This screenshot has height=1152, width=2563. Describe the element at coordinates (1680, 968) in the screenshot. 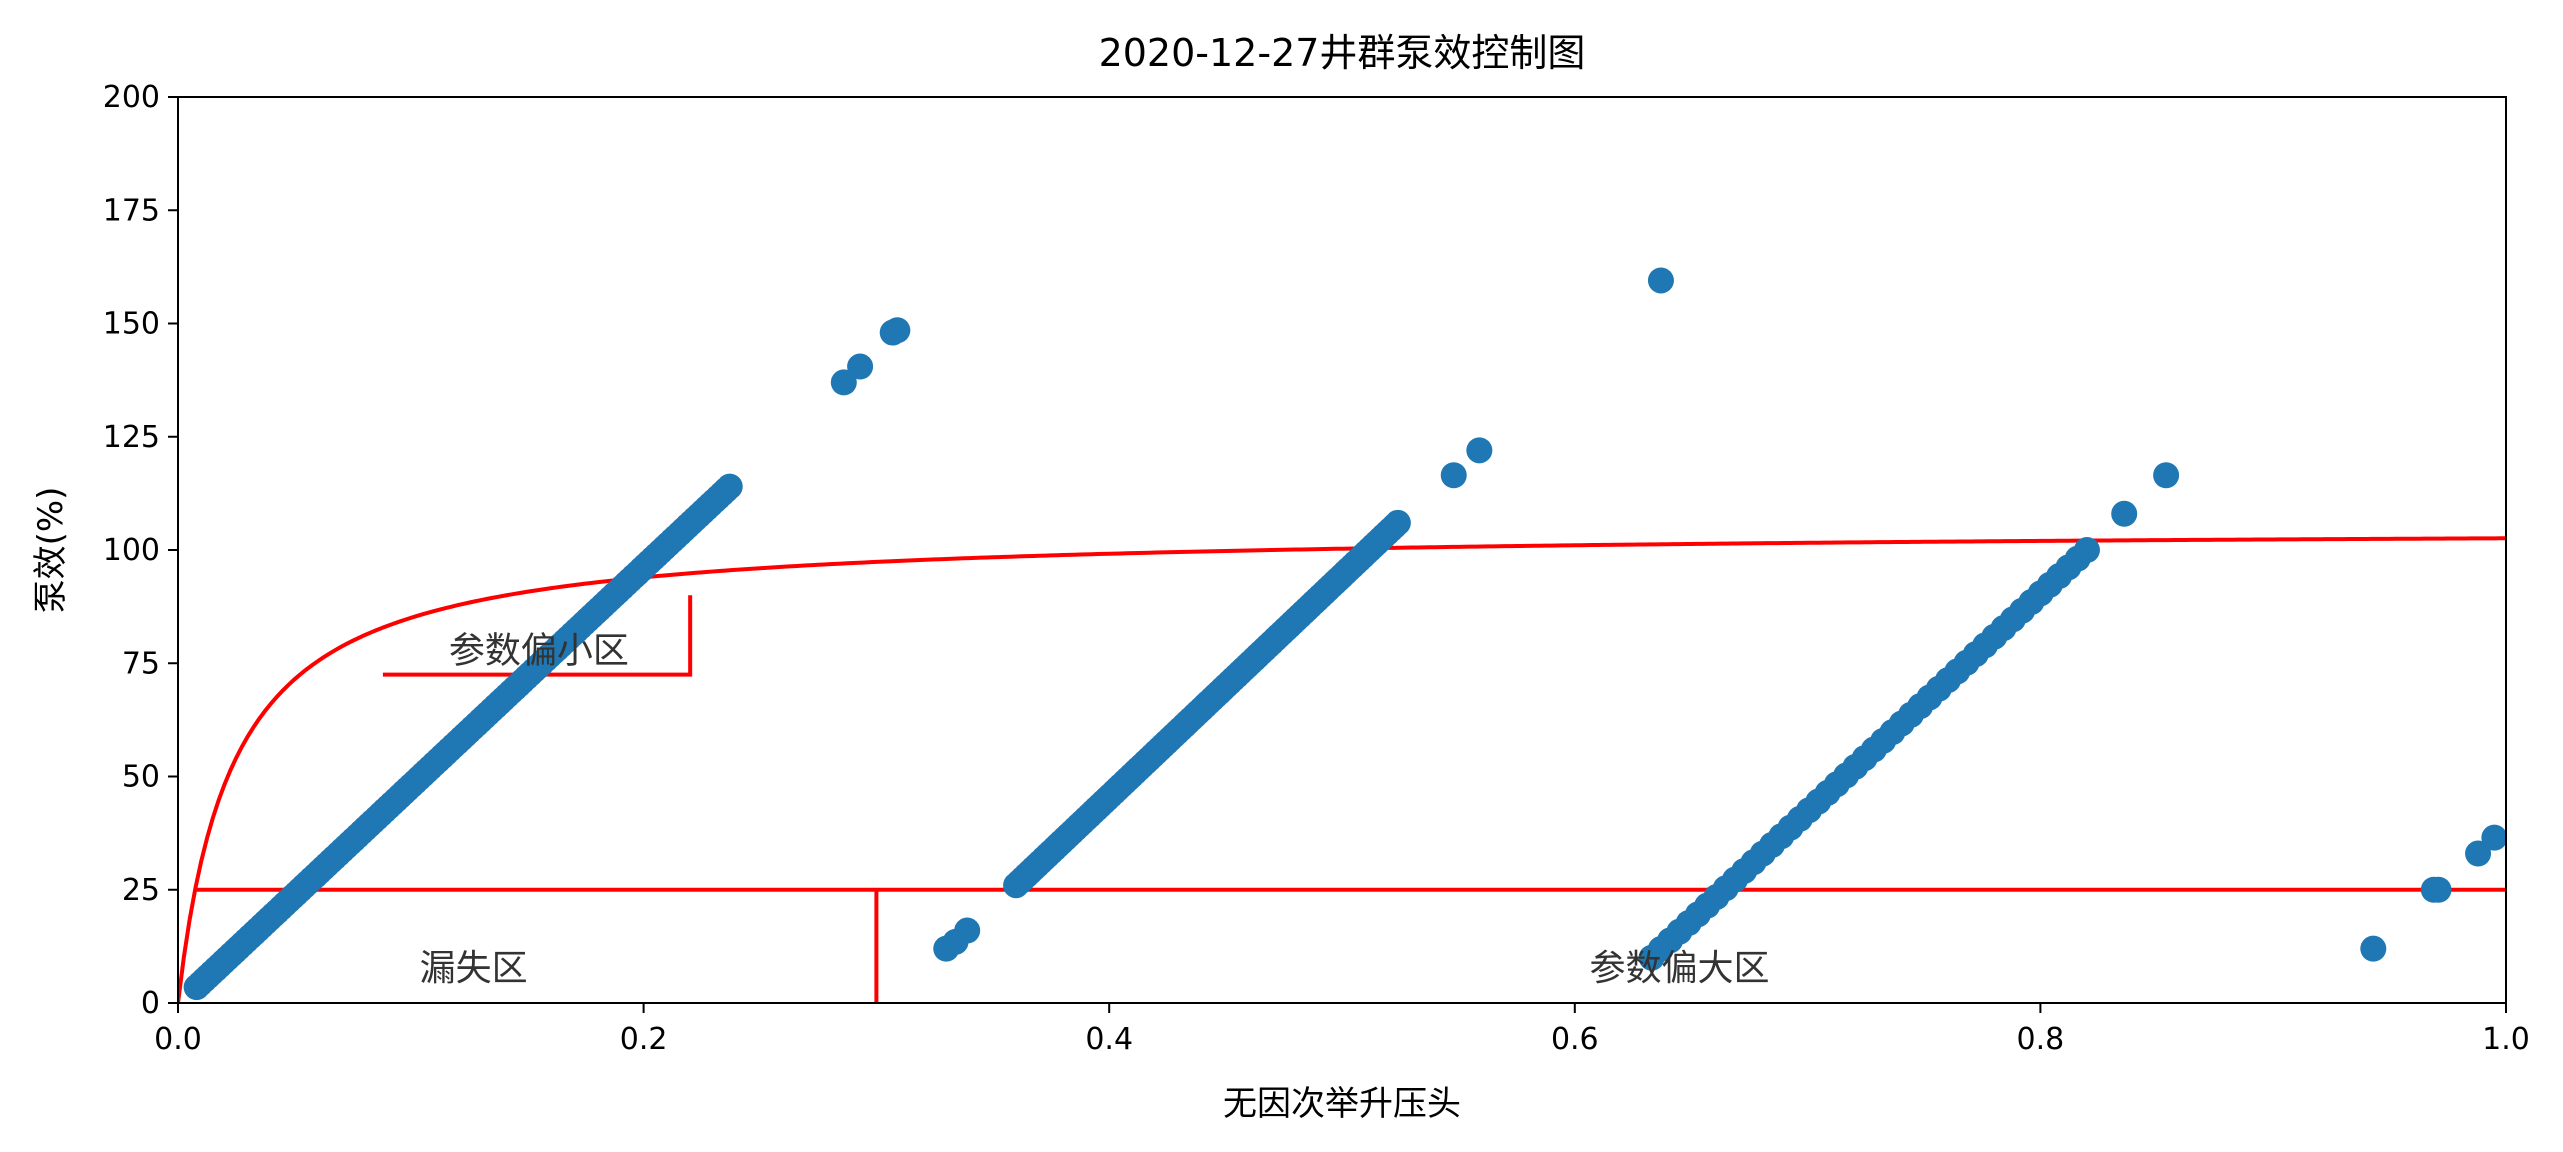

I see `region-label: 参数偏大区` at that location.